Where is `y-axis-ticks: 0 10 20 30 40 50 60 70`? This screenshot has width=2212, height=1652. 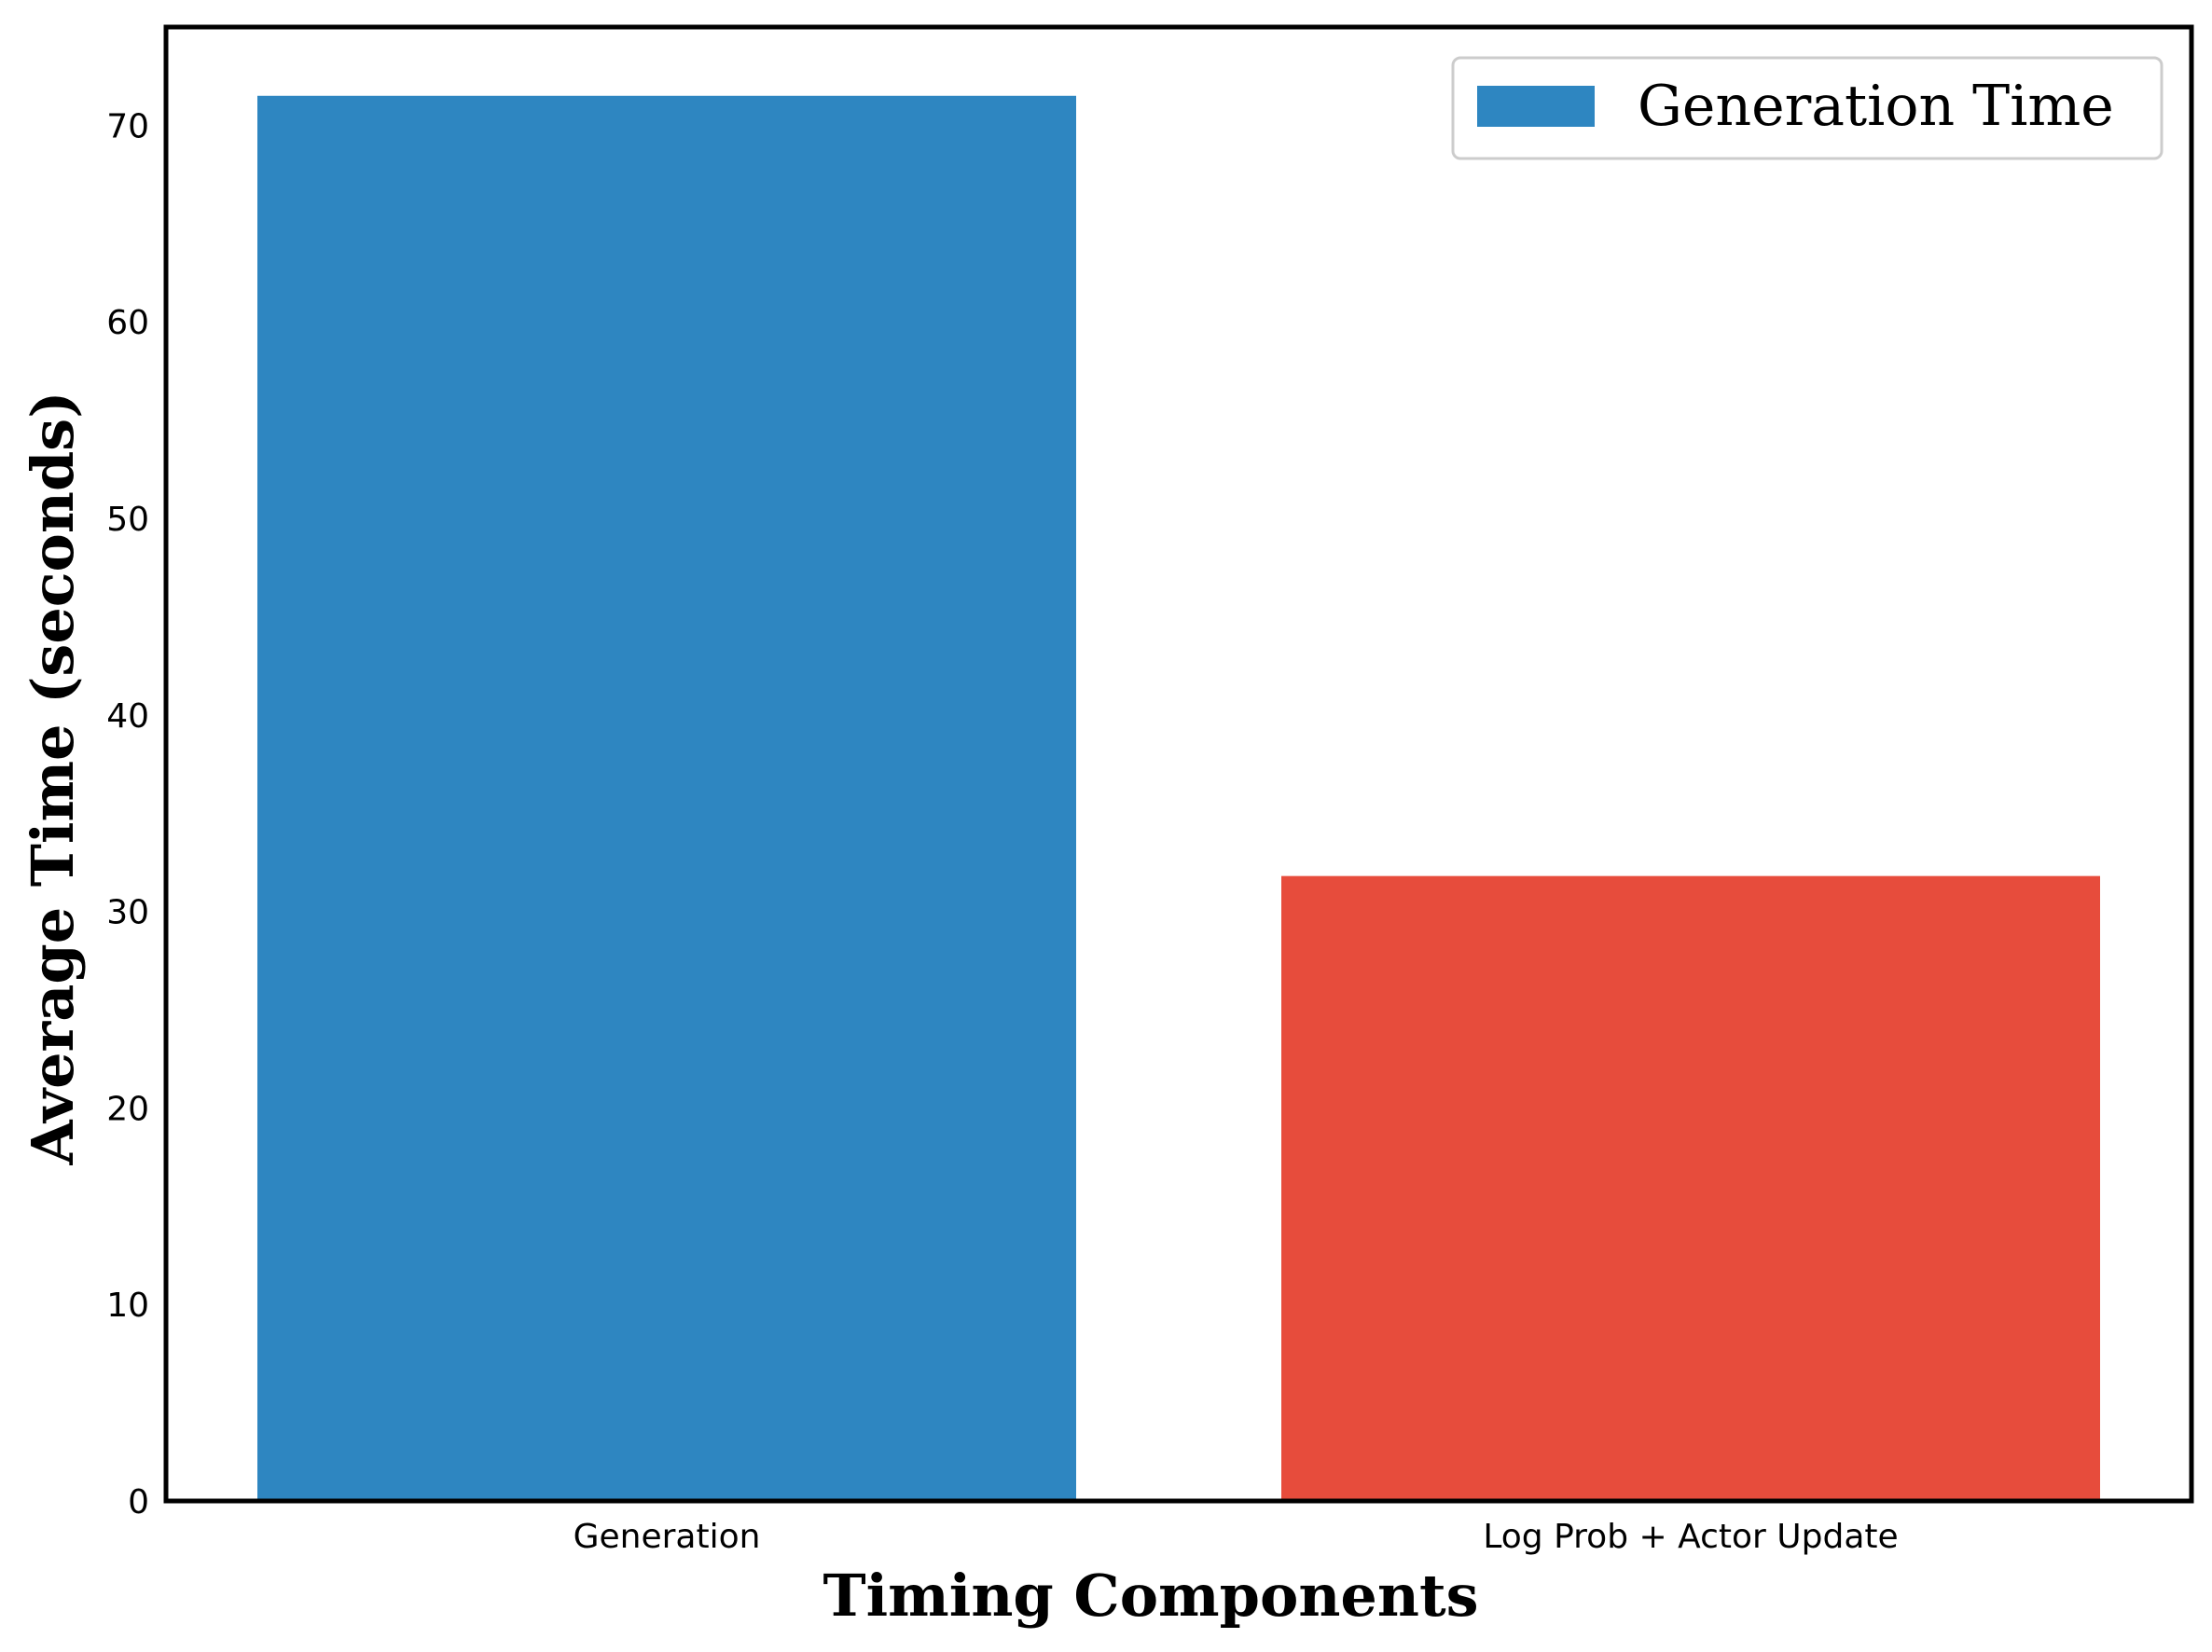 y-axis-ticks: 0 10 20 30 40 50 60 70 is located at coordinates (128, 814).